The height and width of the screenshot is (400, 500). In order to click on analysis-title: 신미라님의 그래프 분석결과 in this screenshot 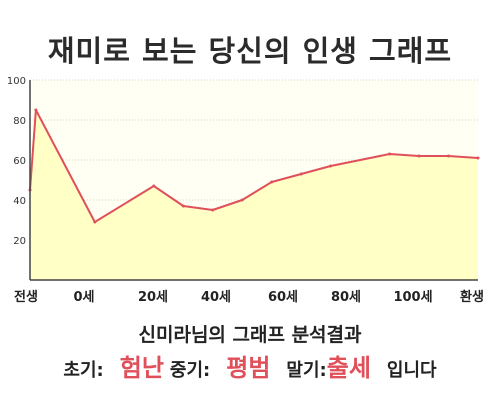, I will do `click(250, 335)`.